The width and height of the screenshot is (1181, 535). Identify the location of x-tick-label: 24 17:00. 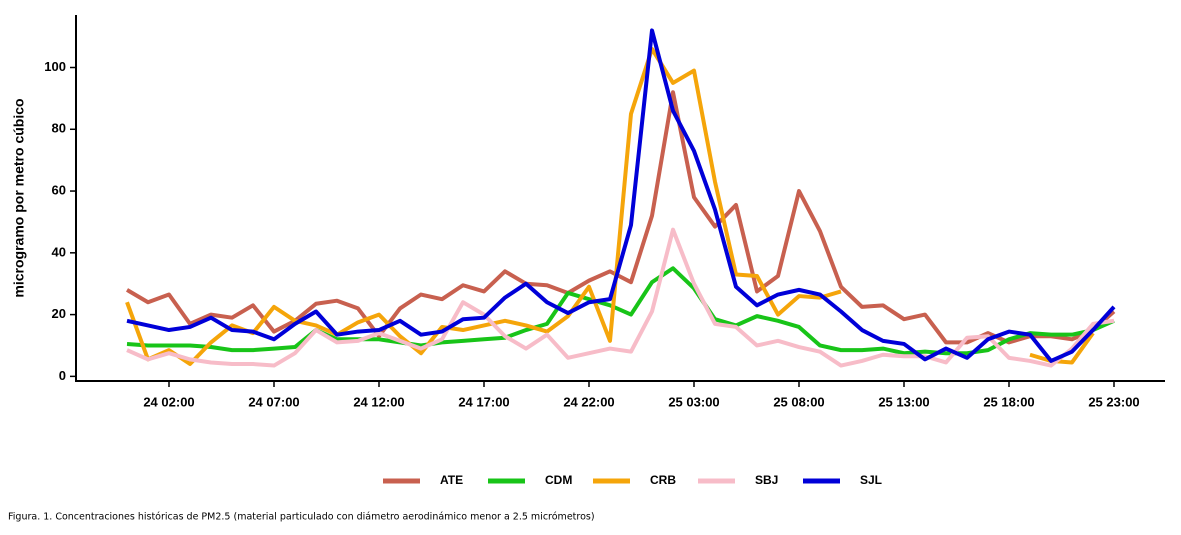
(483, 401).